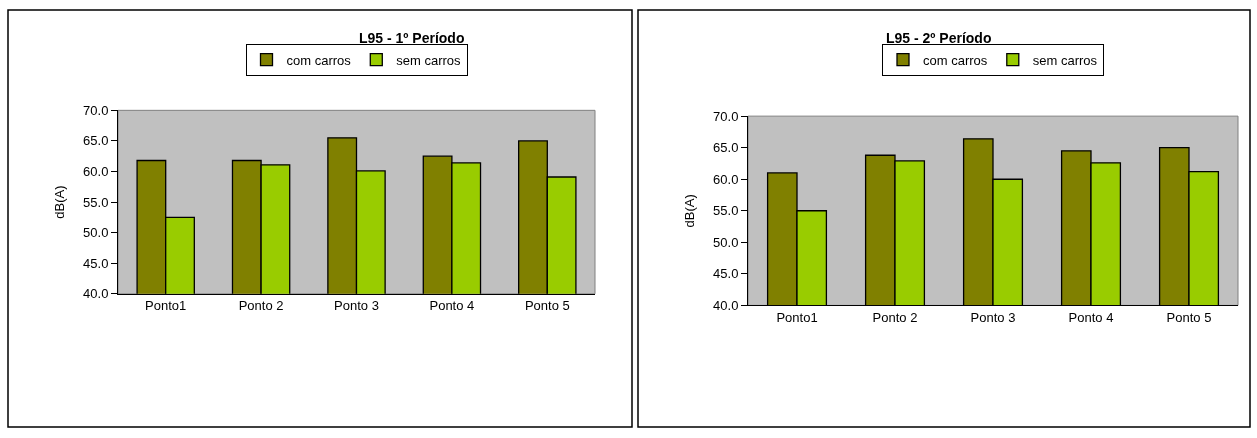  I want to click on chart-title: L95 - 2º Período, so click(939, 38).